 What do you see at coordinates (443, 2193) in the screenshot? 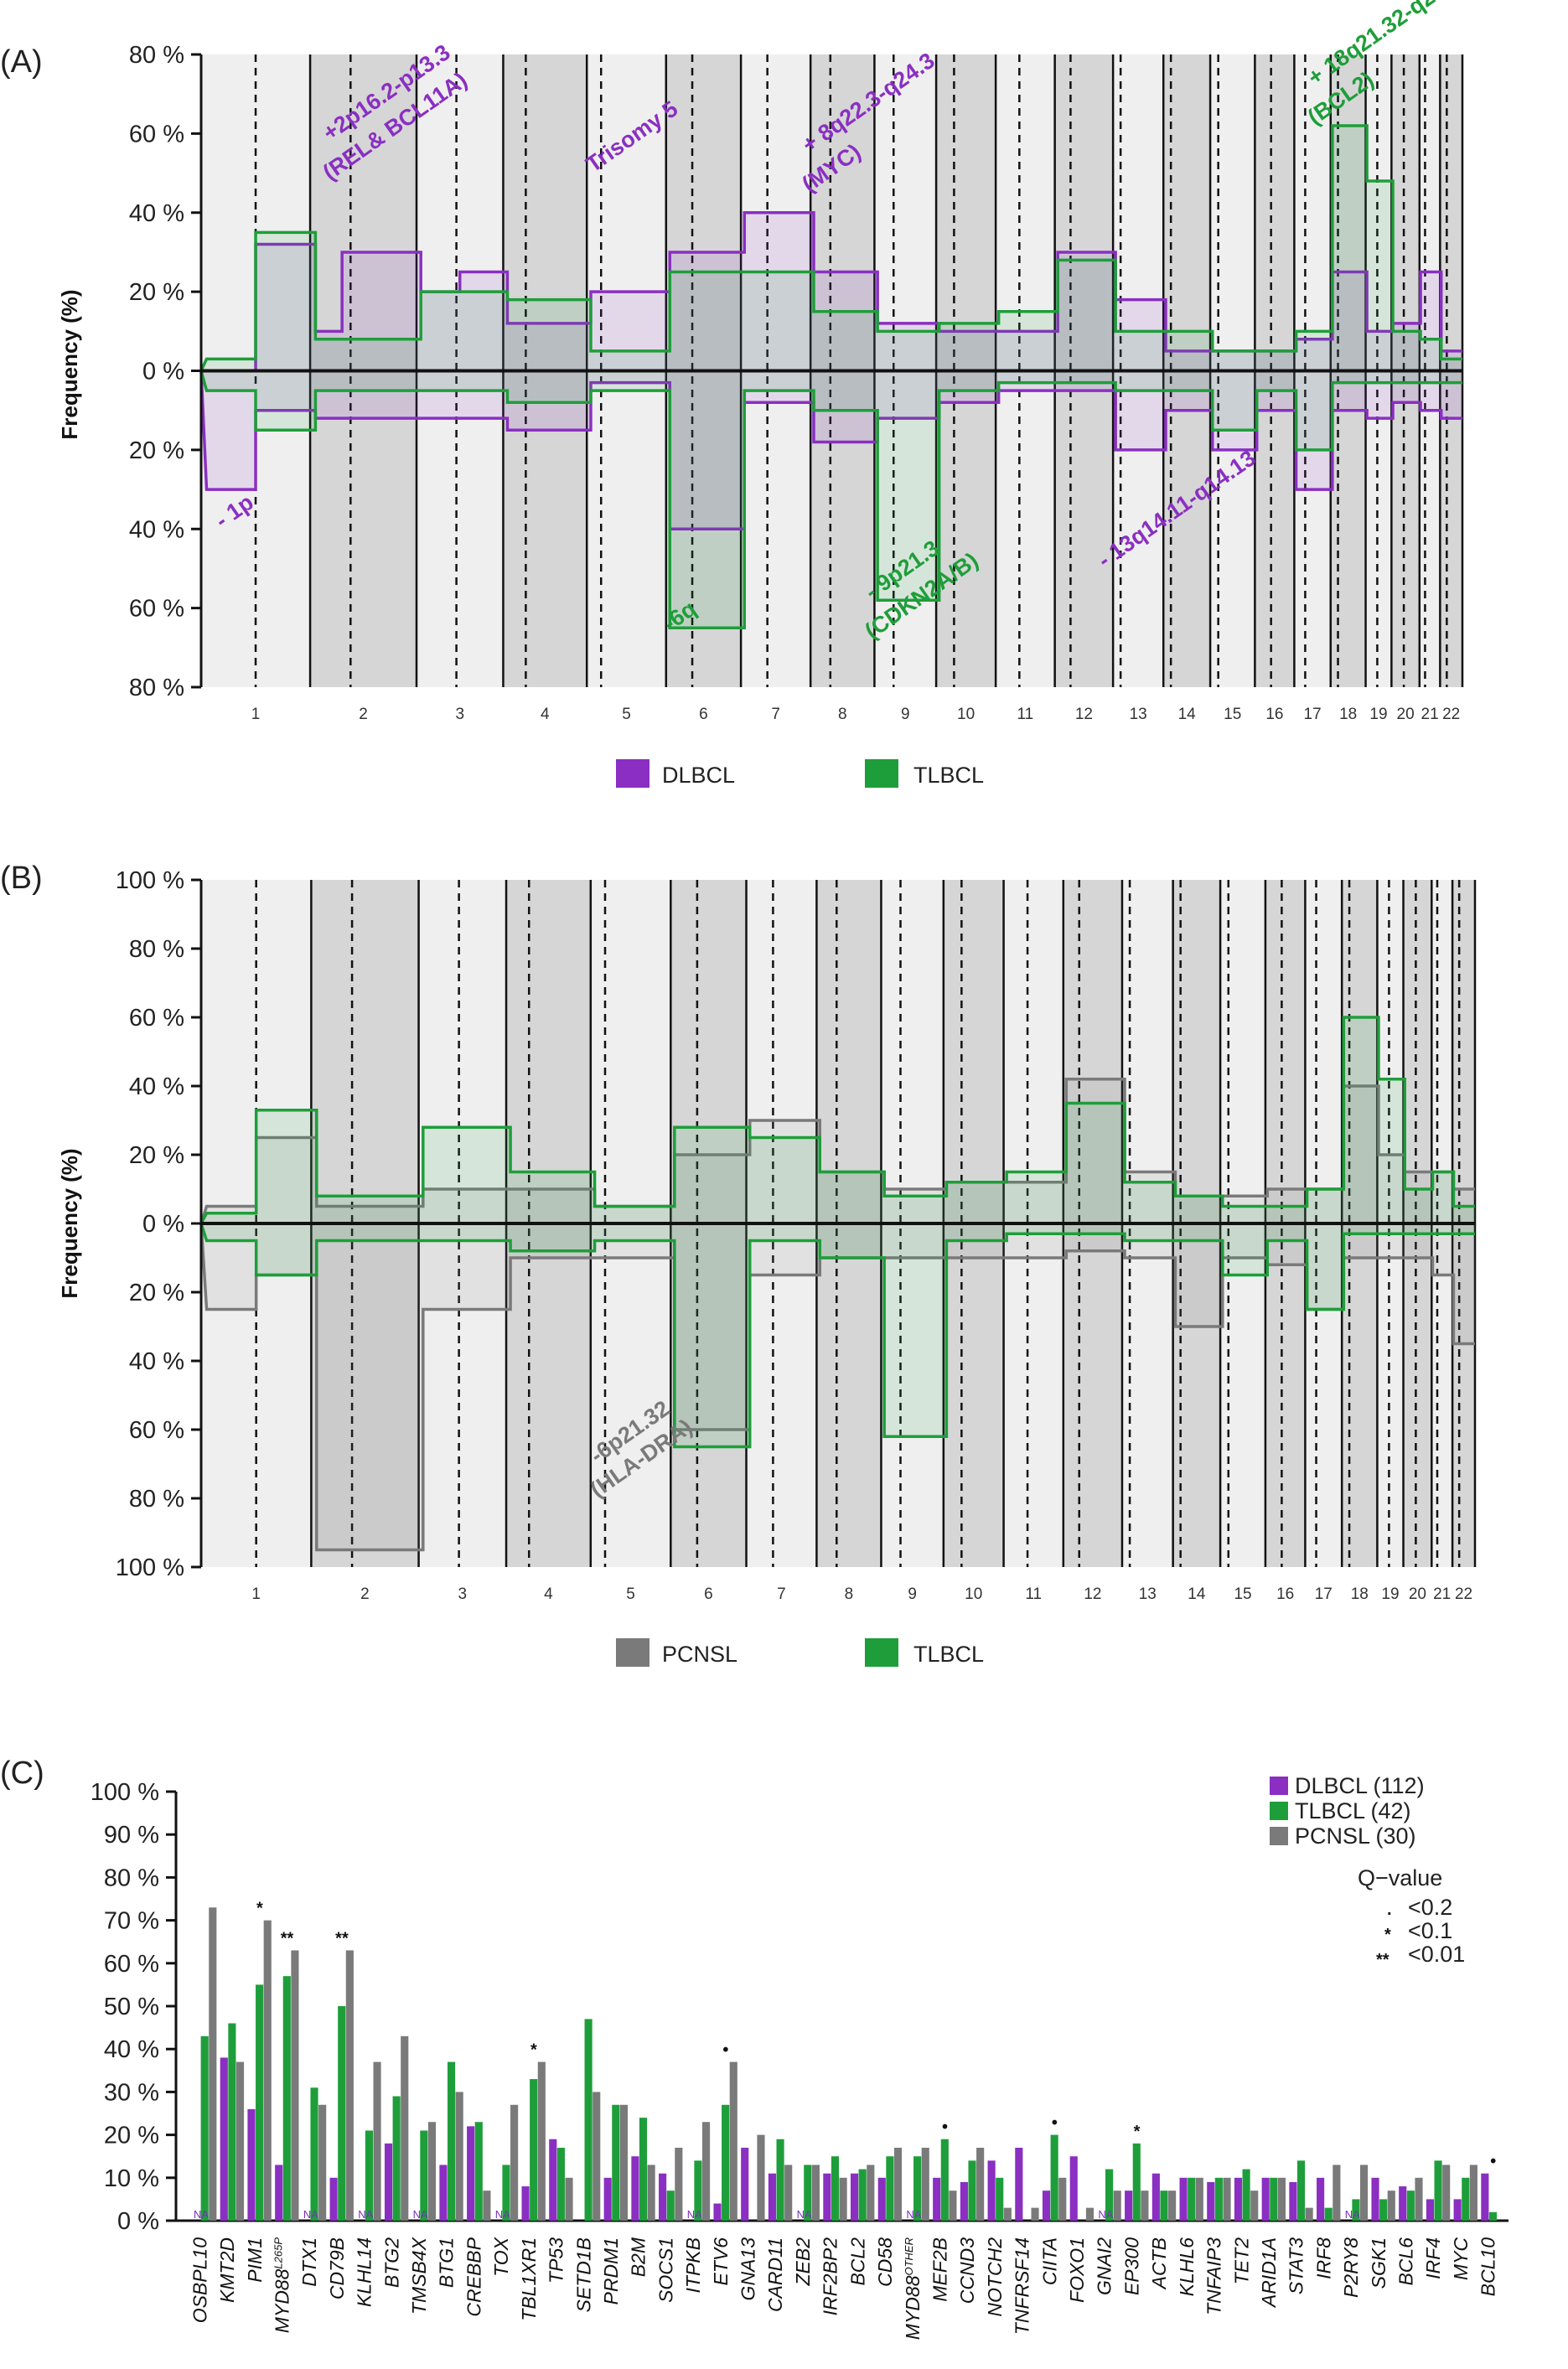
I see `bar-dlbcl-btg1` at bounding box center [443, 2193].